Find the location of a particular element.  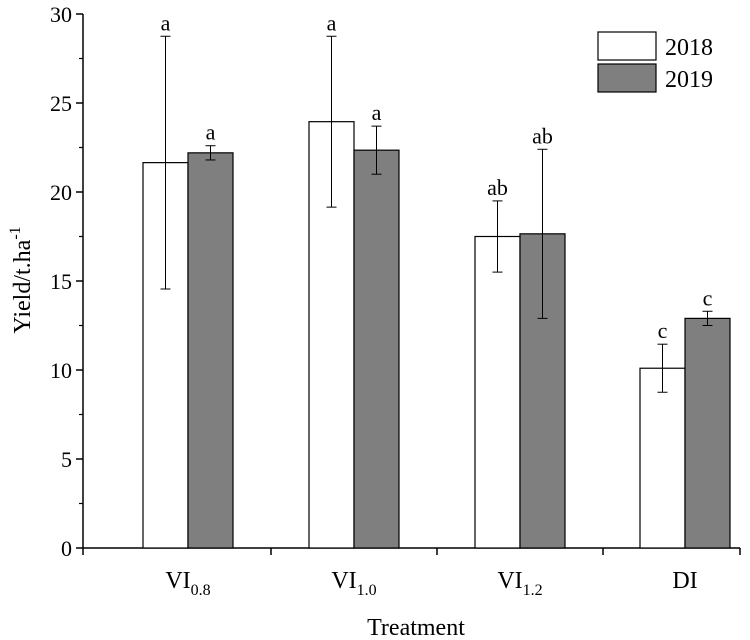

legend-label: 2018 is located at coordinates (689, 48).